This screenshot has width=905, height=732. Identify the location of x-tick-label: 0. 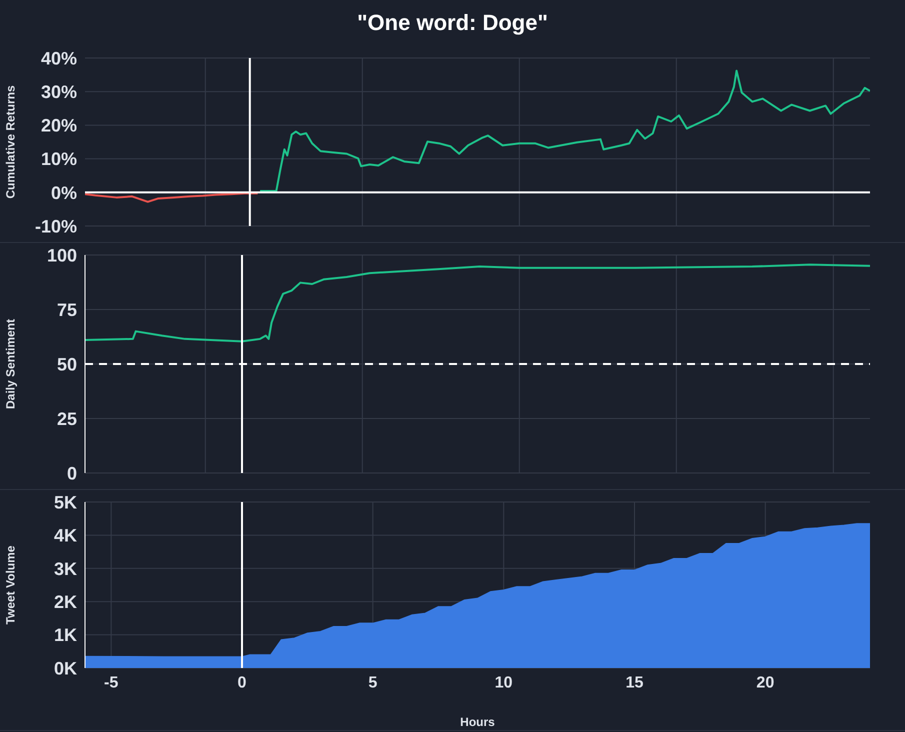
(242, 683).